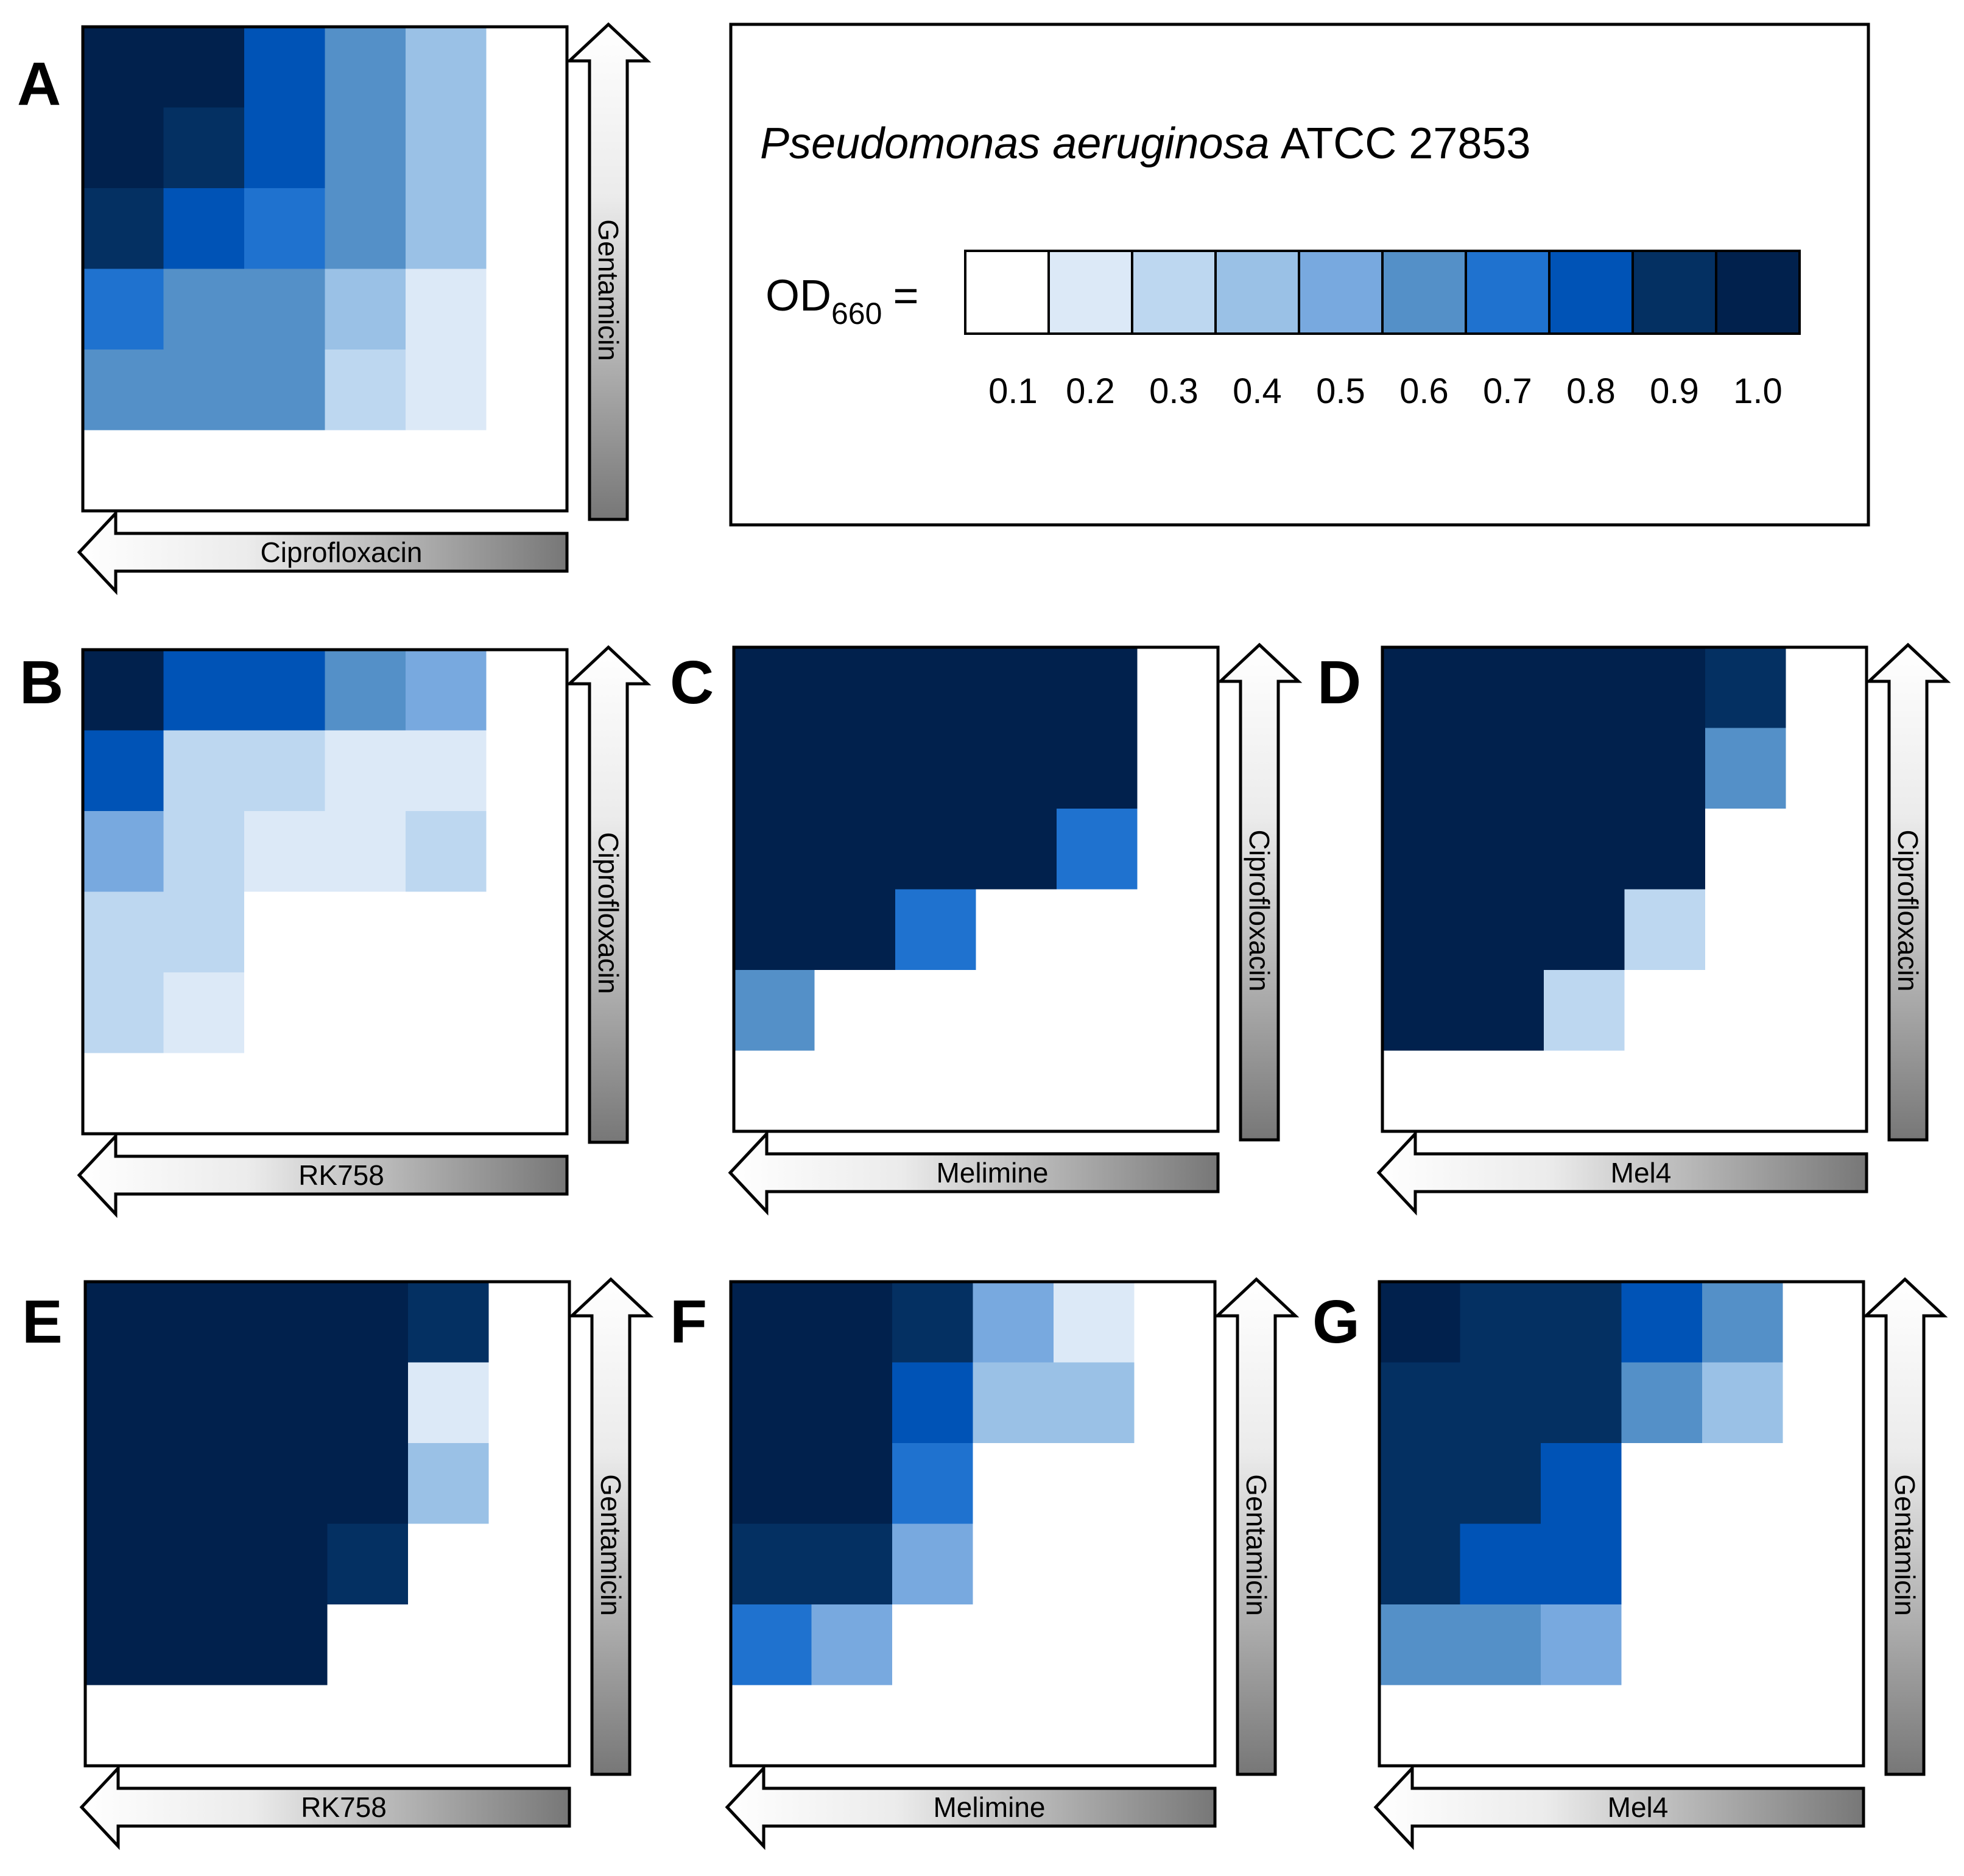  I want to click on panel-letter-f: F, so click(688, 1322).